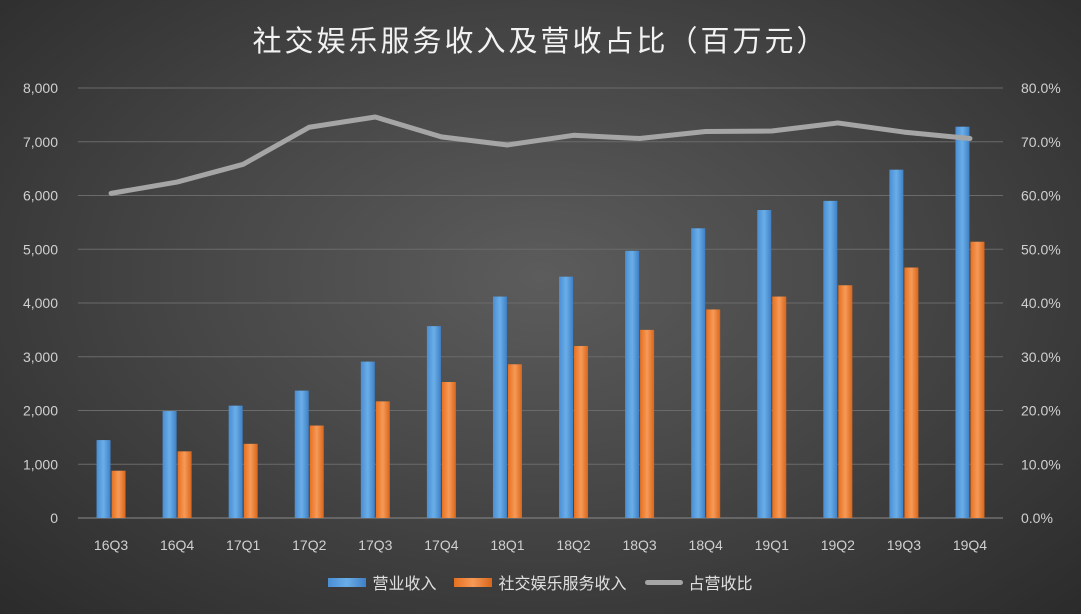 The width and height of the screenshot is (1081, 614). Describe the element at coordinates (40, 303) in the screenshot. I see `y-left-tick-label: 4,000` at that location.